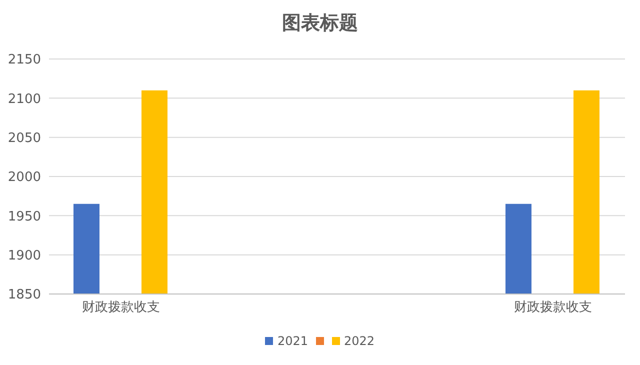  What do you see at coordinates (359, 341) in the screenshot?
I see `legend-label: 2022` at bounding box center [359, 341].